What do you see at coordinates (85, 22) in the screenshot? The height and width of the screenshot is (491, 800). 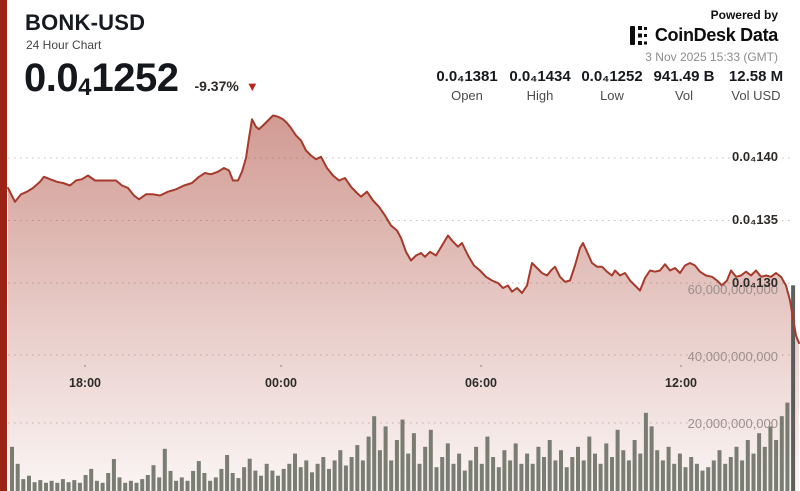 I see `pair-title: BONK-USD` at bounding box center [85, 22].